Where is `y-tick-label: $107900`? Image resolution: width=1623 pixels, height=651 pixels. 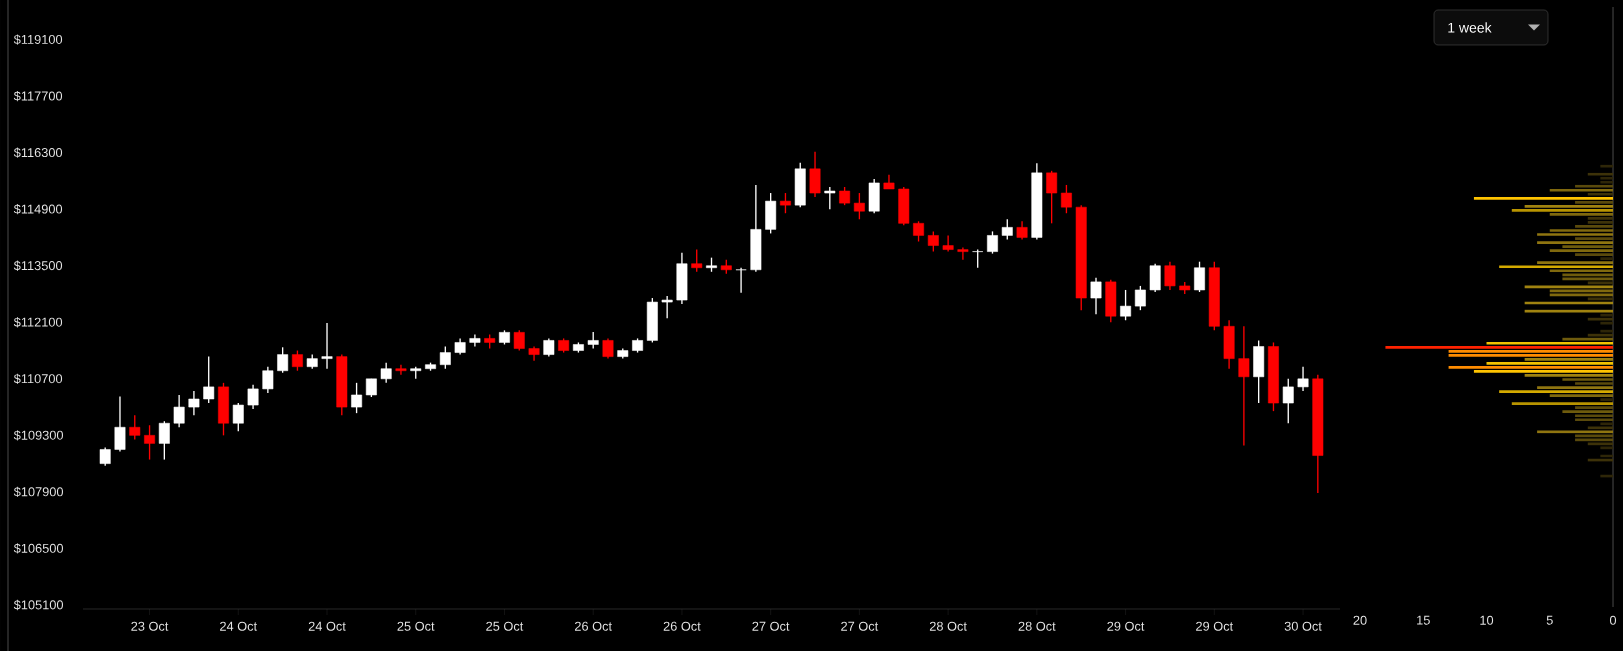 y-tick-label: $107900 is located at coordinates (38, 492).